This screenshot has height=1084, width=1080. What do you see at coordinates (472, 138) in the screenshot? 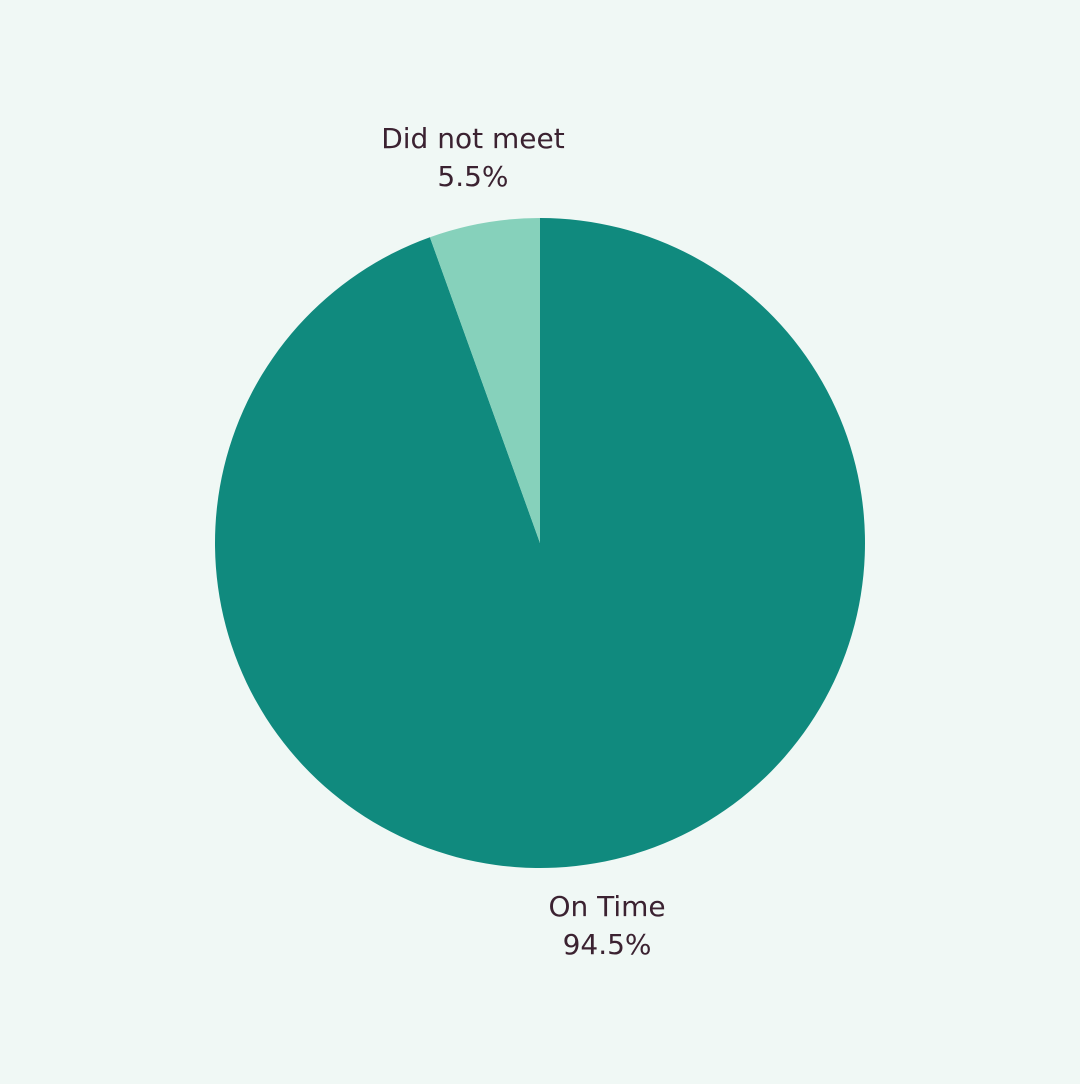
I see `slice-label: Did not meet` at bounding box center [472, 138].